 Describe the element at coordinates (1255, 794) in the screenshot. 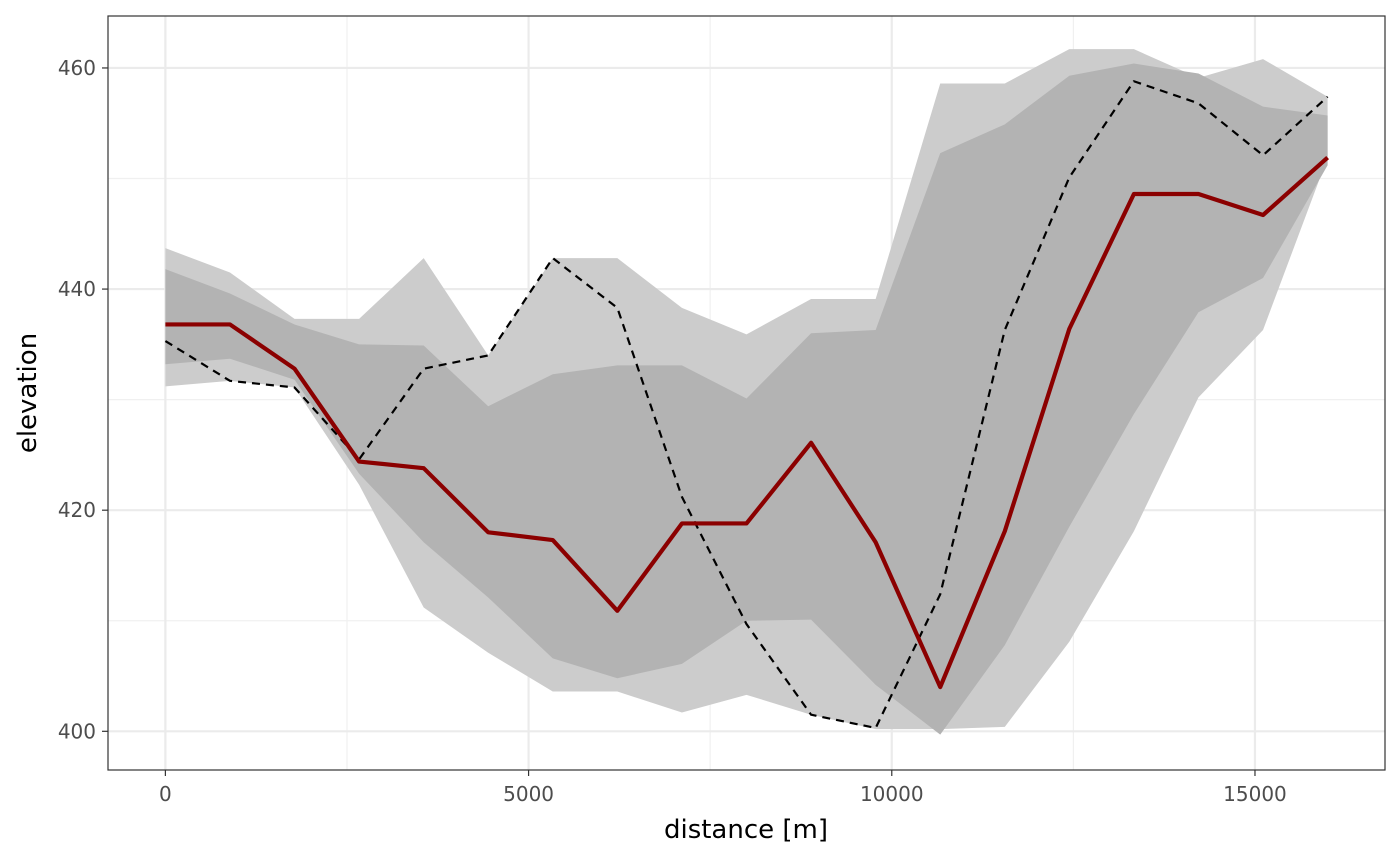

I see `x-tick-label: 15000` at that location.